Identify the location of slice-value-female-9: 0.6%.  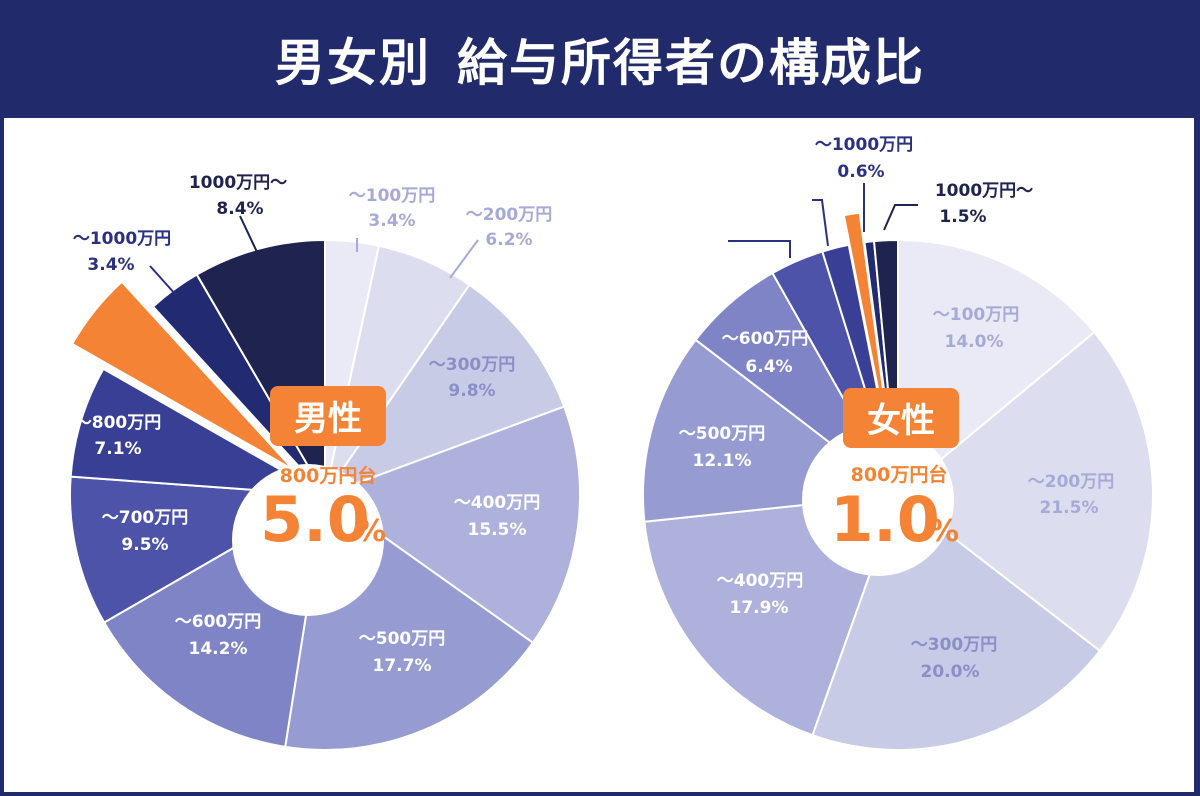
(860, 172).